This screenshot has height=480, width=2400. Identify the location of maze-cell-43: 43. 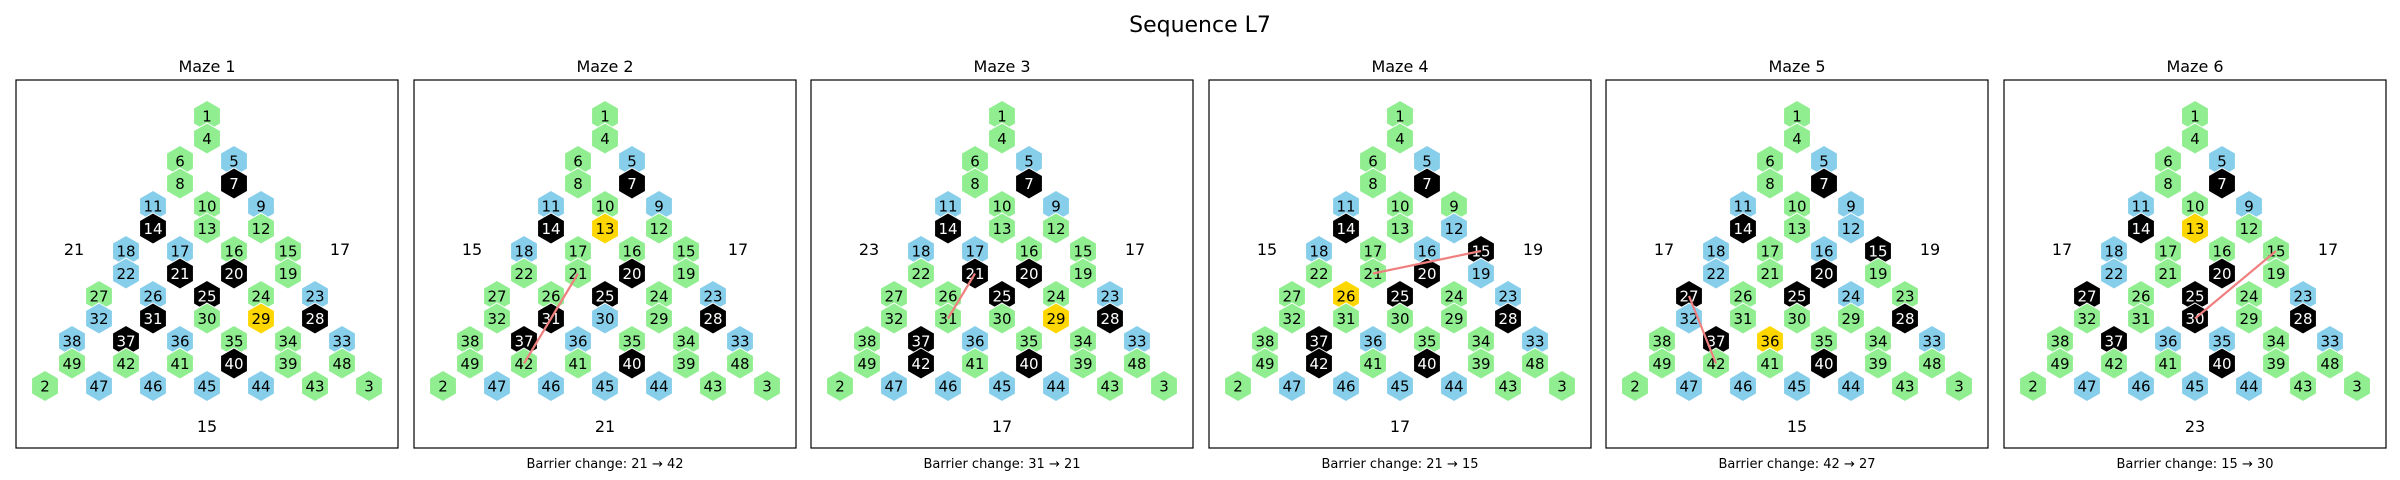
(1508, 386).